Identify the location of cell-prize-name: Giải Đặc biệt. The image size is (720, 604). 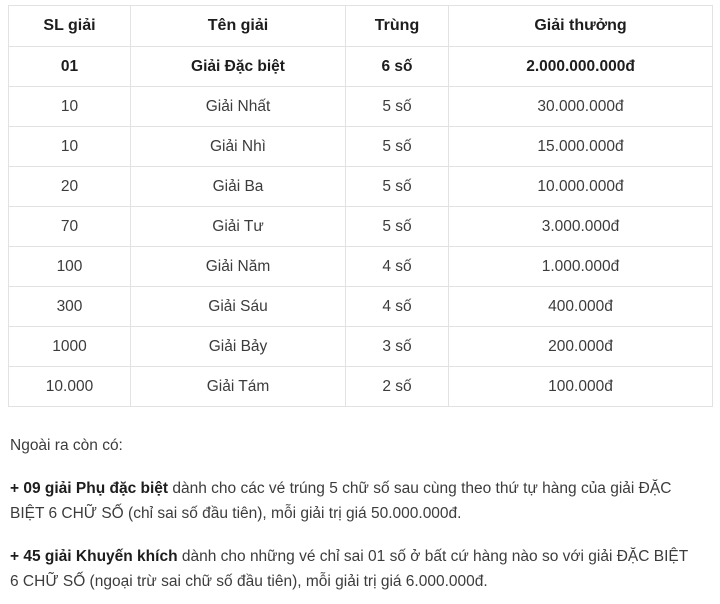
(238, 66).